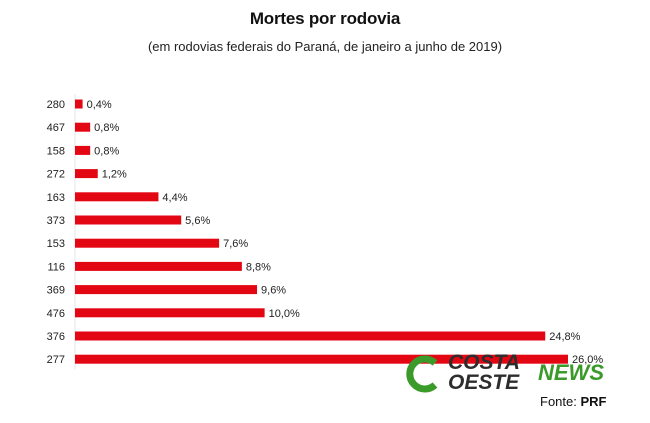  I want to click on y-tick-label: 376, so click(56, 337).